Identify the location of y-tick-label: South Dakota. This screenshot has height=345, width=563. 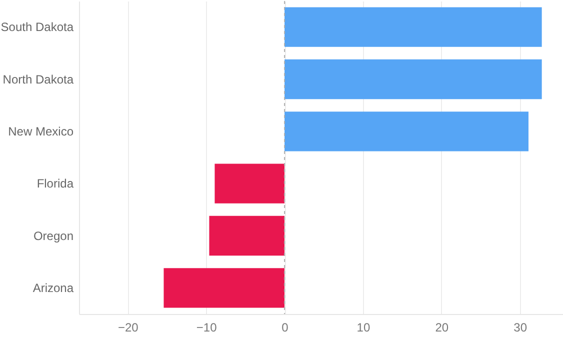
(37, 27).